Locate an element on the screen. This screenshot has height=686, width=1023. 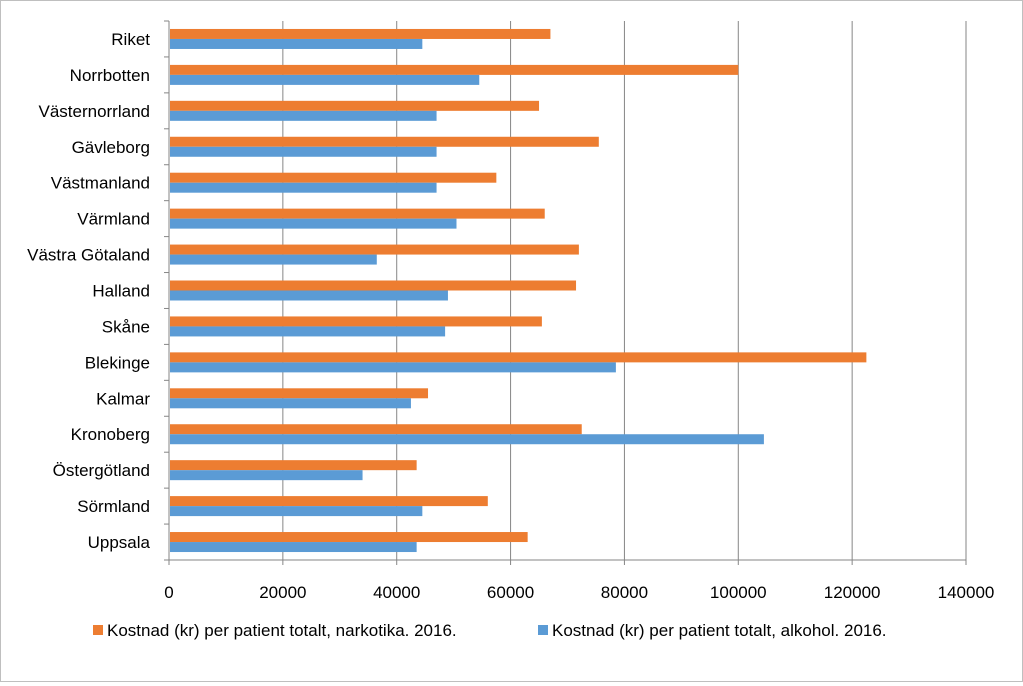
category-label: Skåne is located at coordinates (126, 326).